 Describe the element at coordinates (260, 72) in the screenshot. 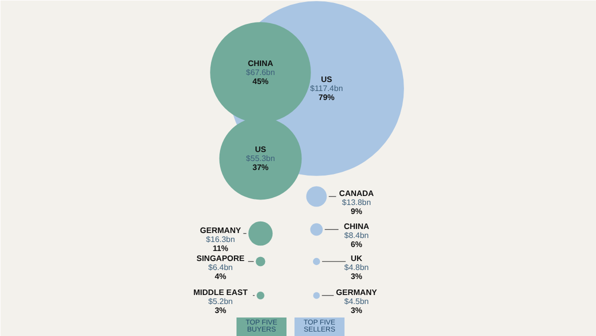

I see `data-label: $67.6bn` at that location.